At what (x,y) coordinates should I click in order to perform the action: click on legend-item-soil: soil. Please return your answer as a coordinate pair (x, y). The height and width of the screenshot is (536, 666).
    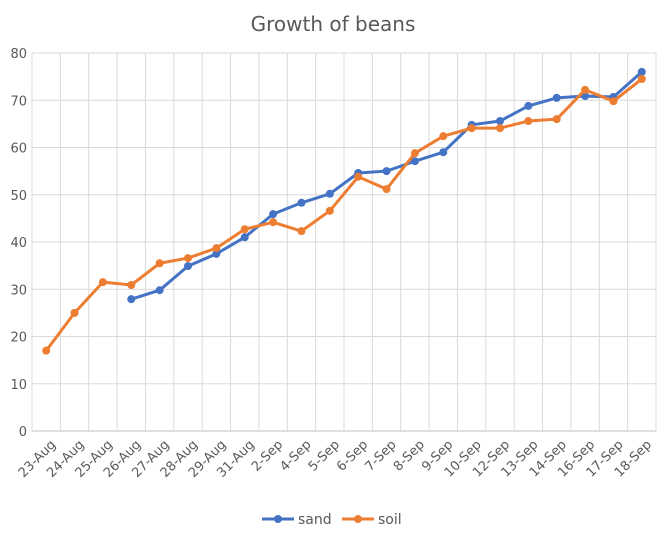
    Looking at the image, I should click on (372, 520).